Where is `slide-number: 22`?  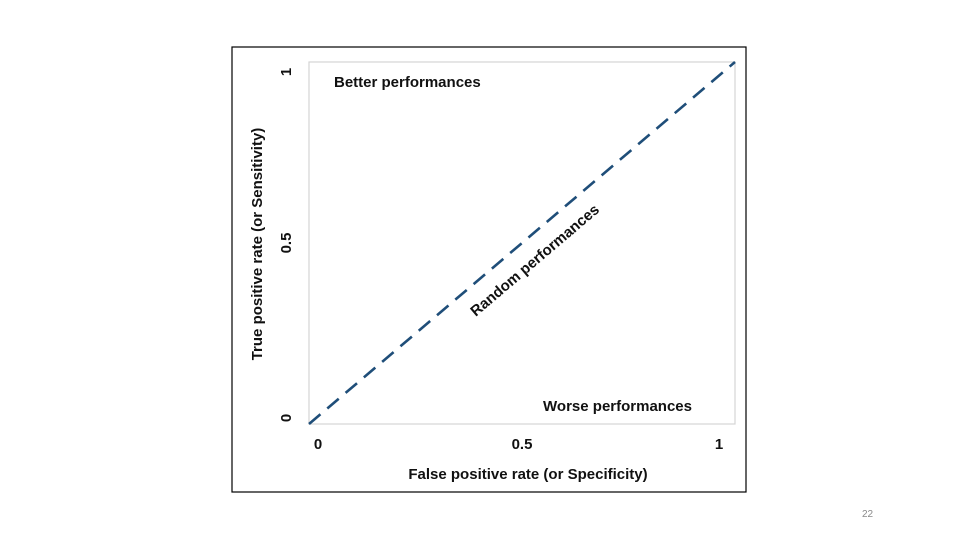 slide-number: 22 is located at coordinates (868, 514).